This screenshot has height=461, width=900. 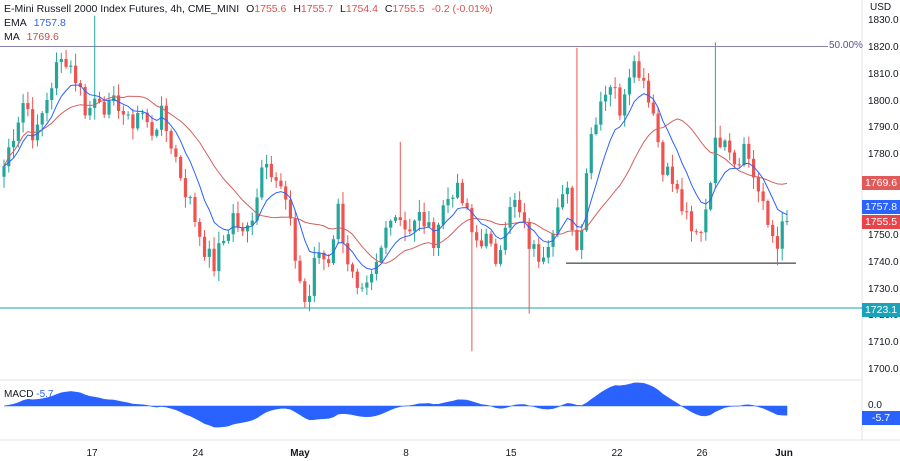 I want to click on legend-open: 1755.6, so click(x=270, y=9).